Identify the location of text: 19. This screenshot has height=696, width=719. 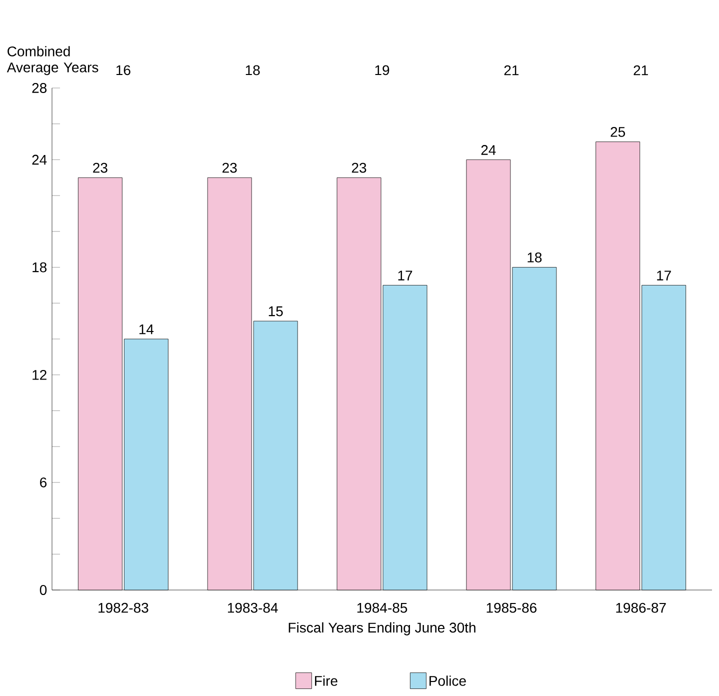
(382, 70).